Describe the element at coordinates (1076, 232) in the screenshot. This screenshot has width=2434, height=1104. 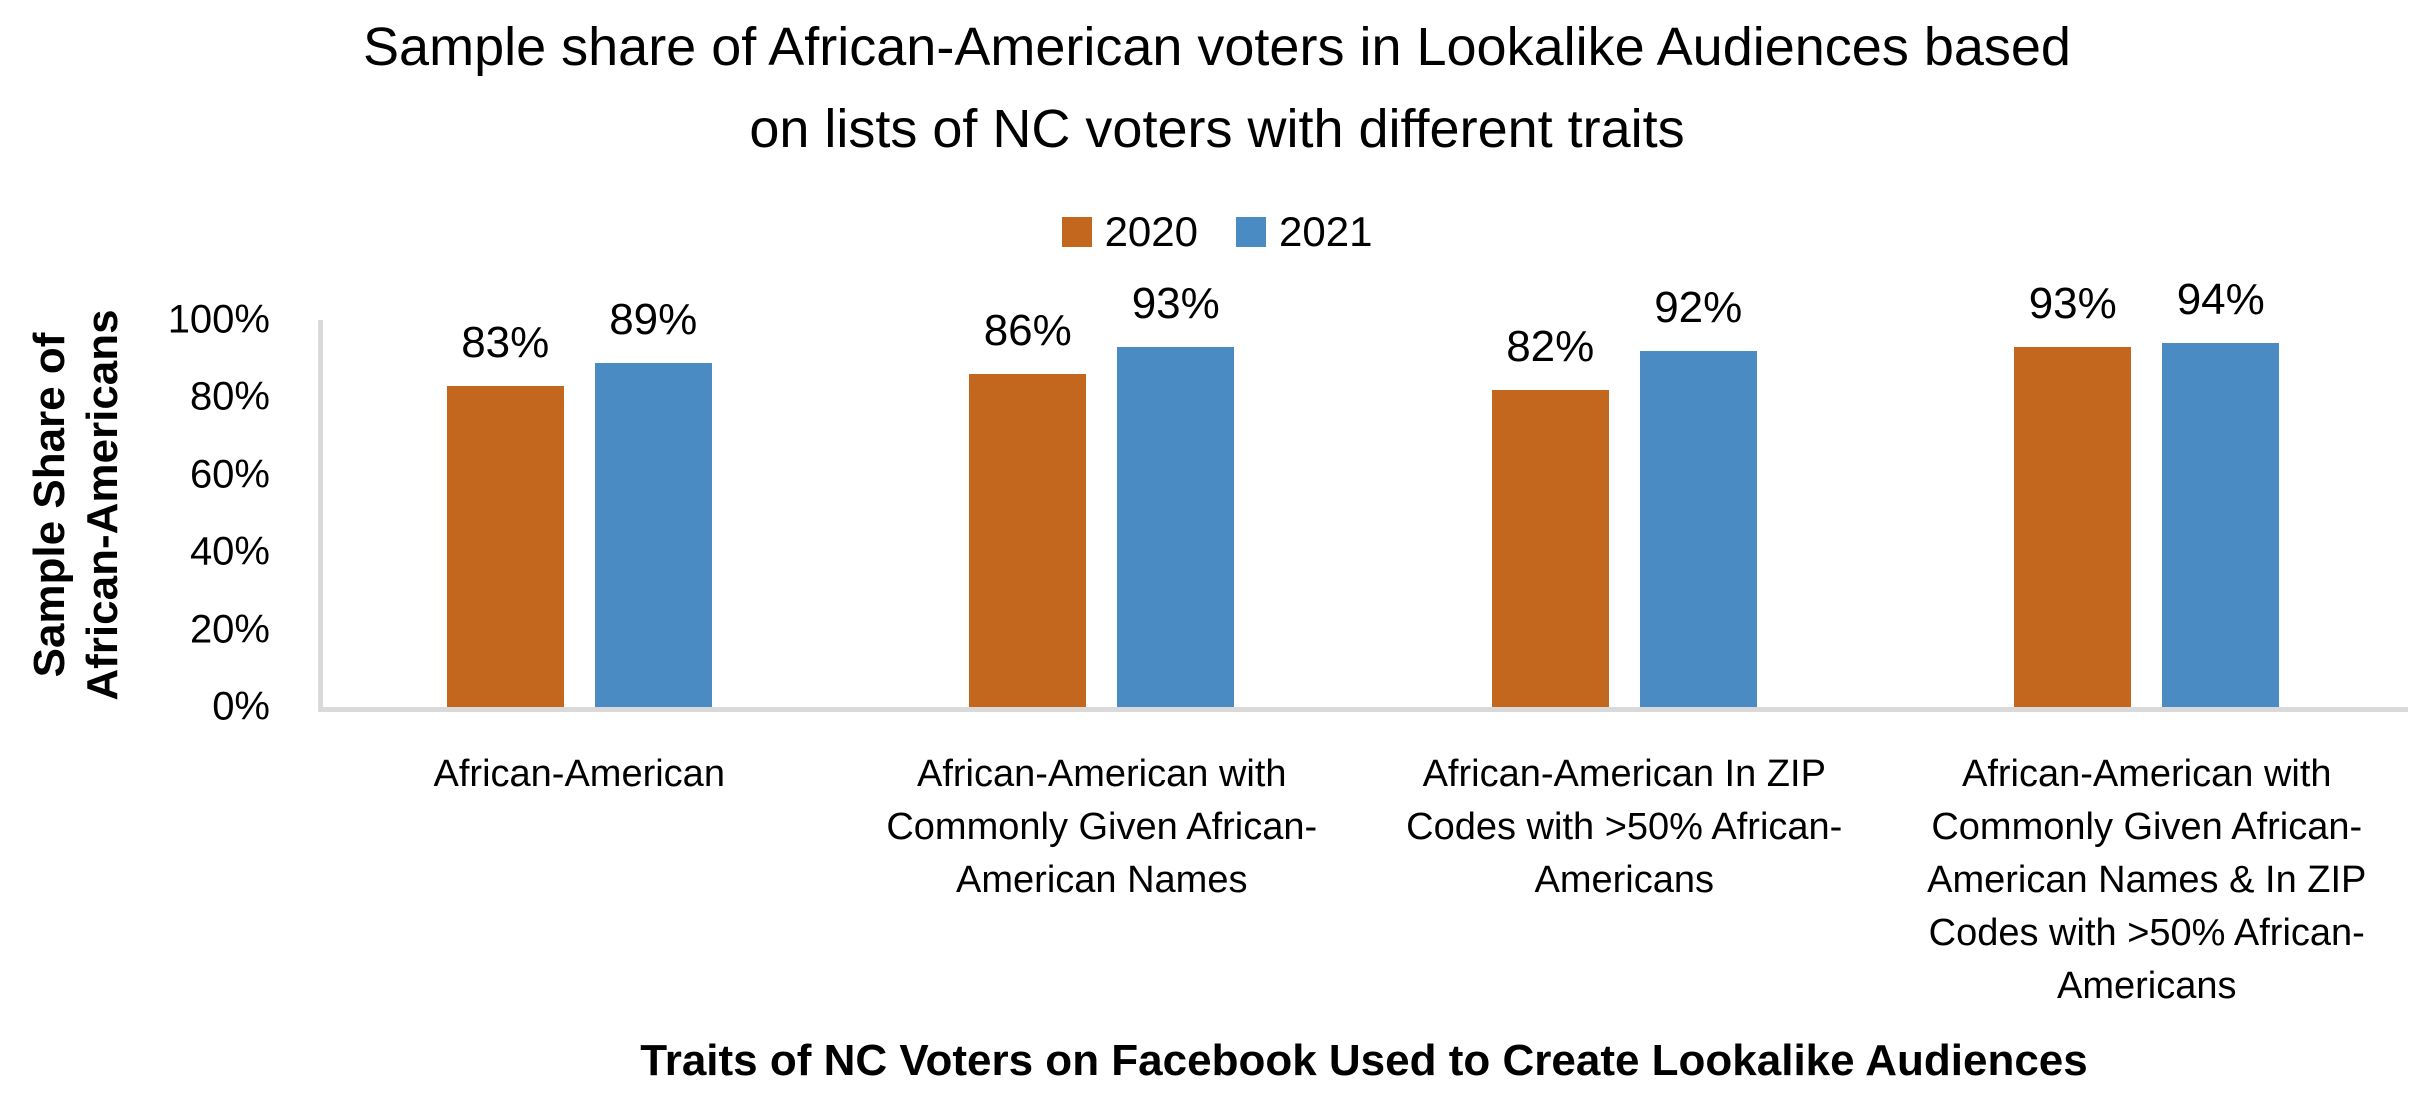
I see `legend-swatch-2020` at that location.